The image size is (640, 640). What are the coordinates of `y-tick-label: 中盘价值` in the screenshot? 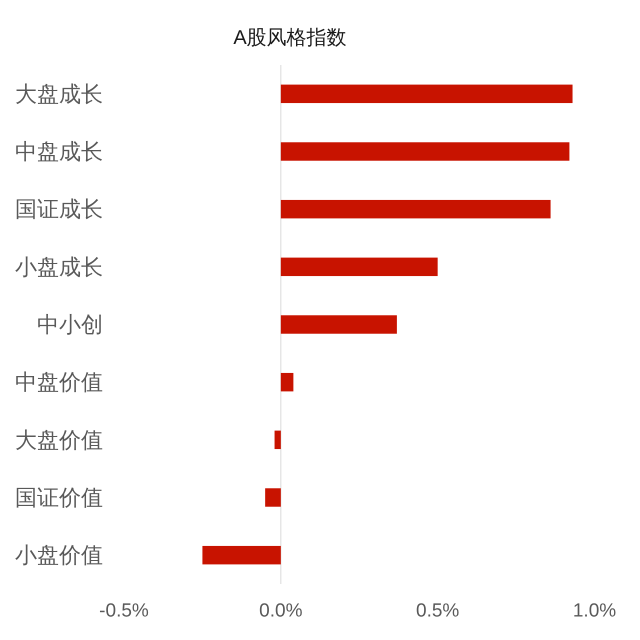 It's located at (59, 382).